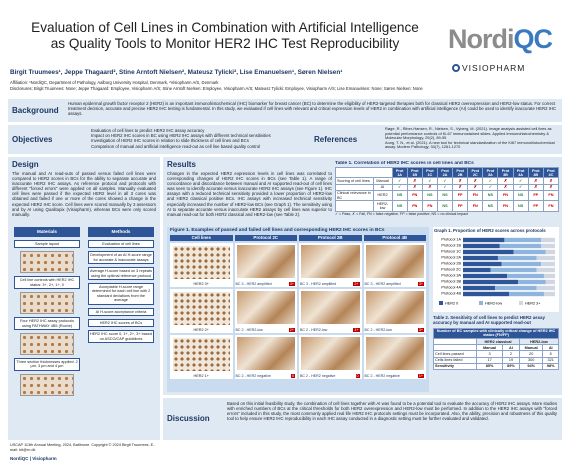 The image size is (570, 470). I want to click on column-header: Prot 4B, so click(535, 172).